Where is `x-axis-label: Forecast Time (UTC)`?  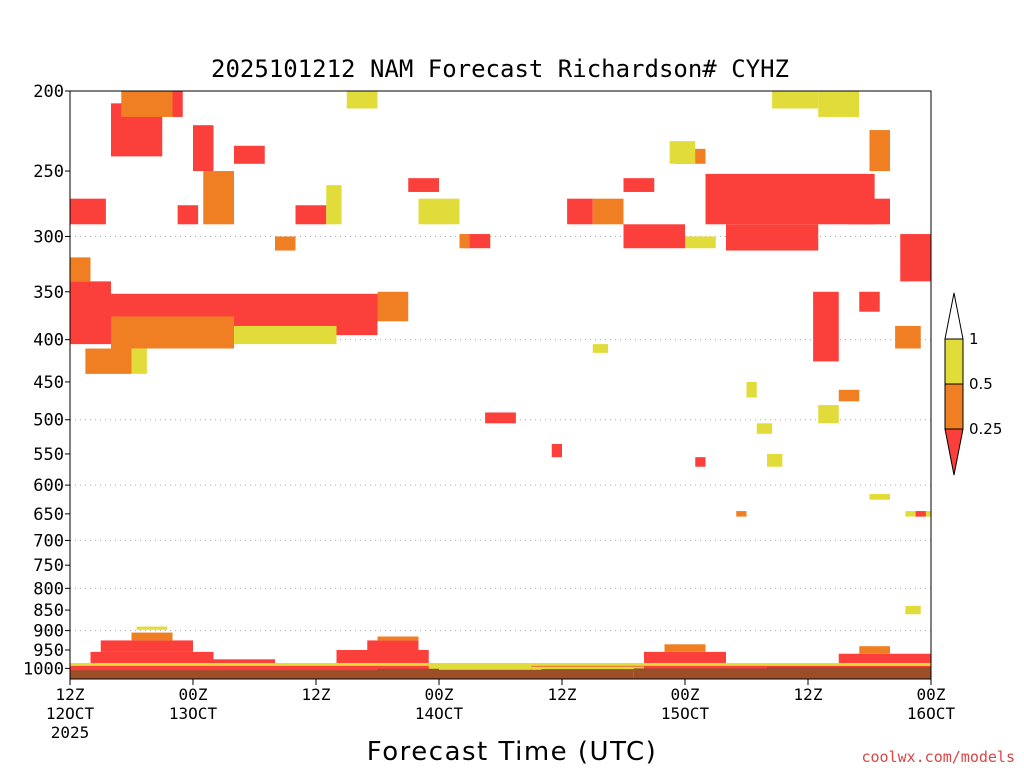 x-axis-label: Forecast Time (UTC) is located at coordinates (512, 752).